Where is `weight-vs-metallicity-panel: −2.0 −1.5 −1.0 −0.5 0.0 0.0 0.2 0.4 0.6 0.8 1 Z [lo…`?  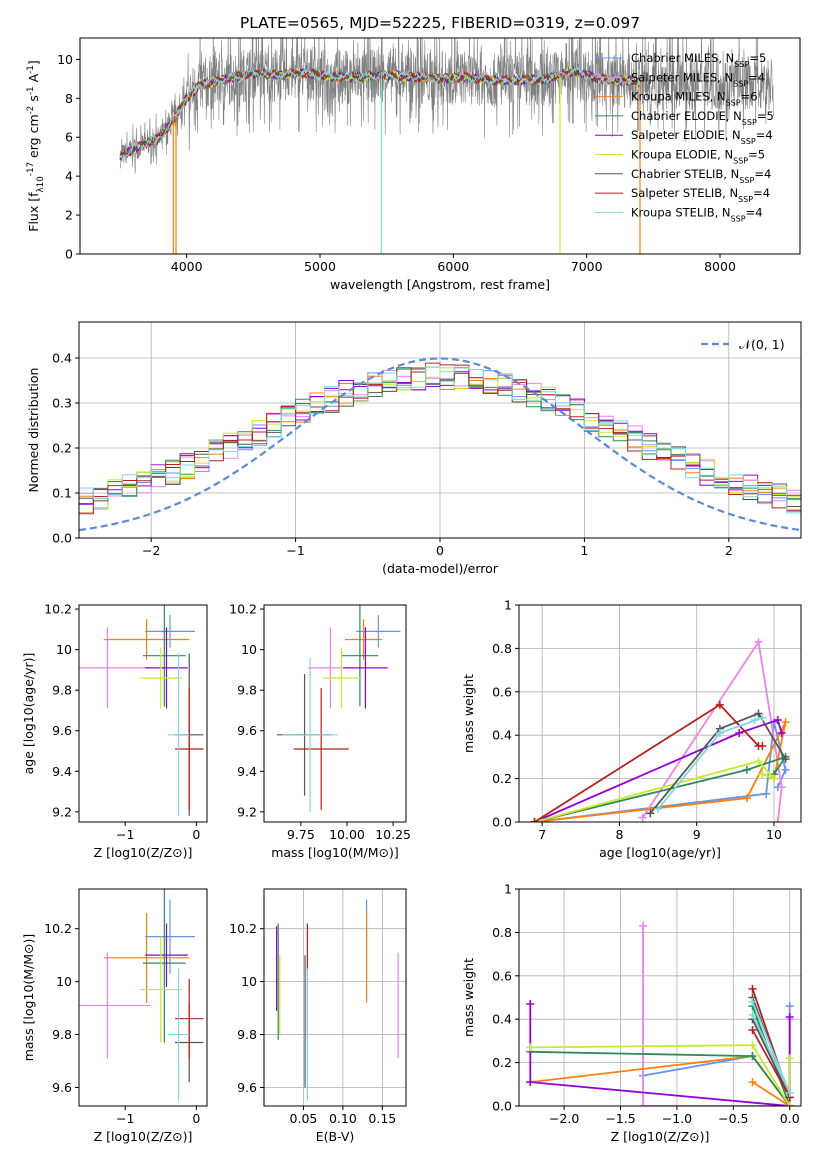
weight-vs-metallicity-panel: −2.0 −1.5 −1.0 −0.5 0.0 0.0 0.2 0.4 0.6 0.8 1 Z [lo… is located at coordinates (631, 1013).